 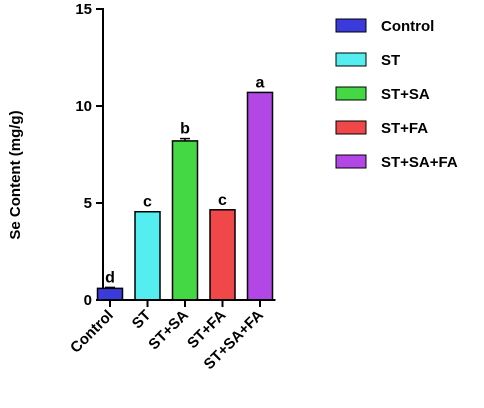 What do you see at coordinates (405, 94) in the screenshot?
I see `legend-label: ST+SA` at bounding box center [405, 94].